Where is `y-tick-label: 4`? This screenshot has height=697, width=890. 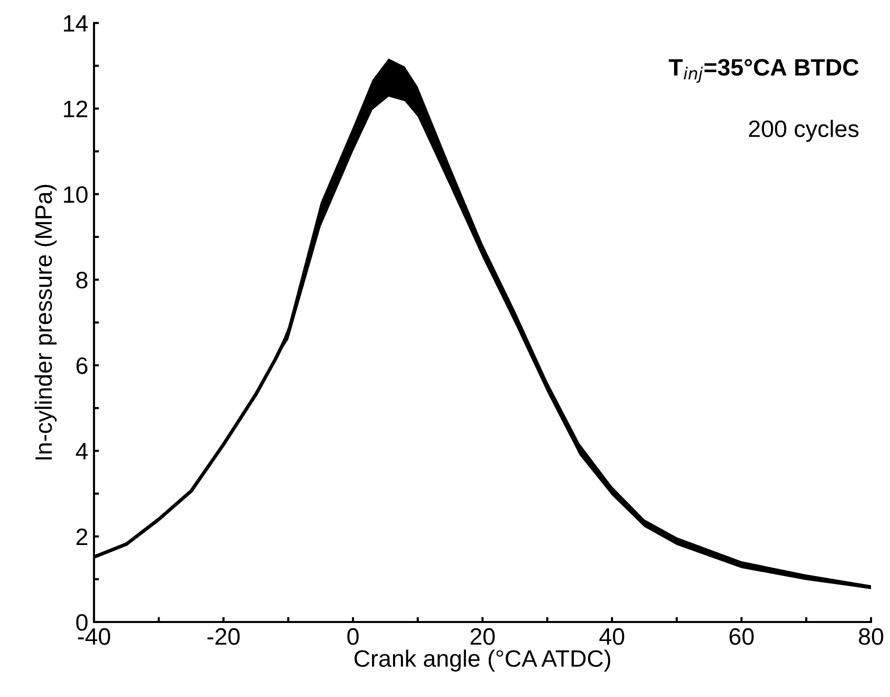
y-tick-label: 4 is located at coordinates (82, 451).